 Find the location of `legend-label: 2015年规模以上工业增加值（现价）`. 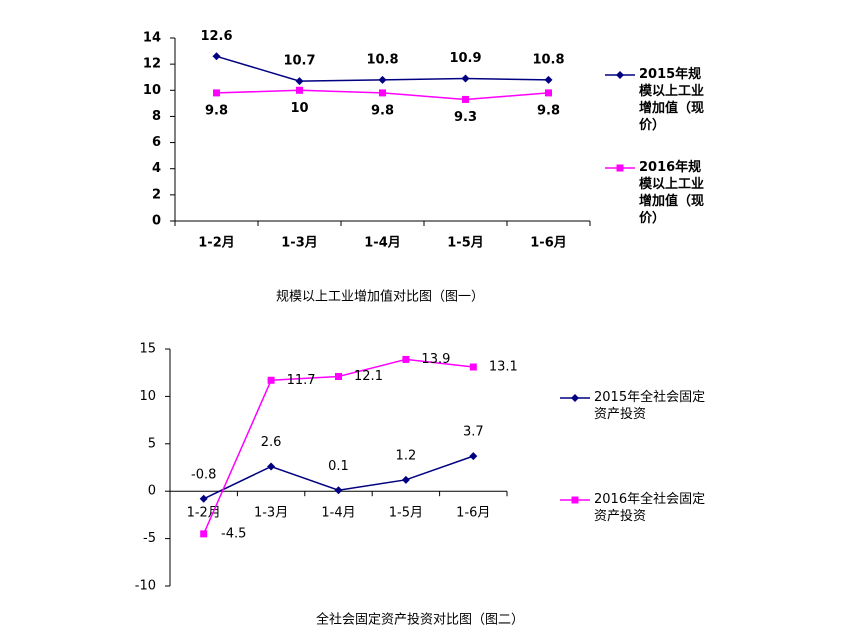

legend-label: 2015年规模以上工业增加值（现价） is located at coordinates (672, 100).